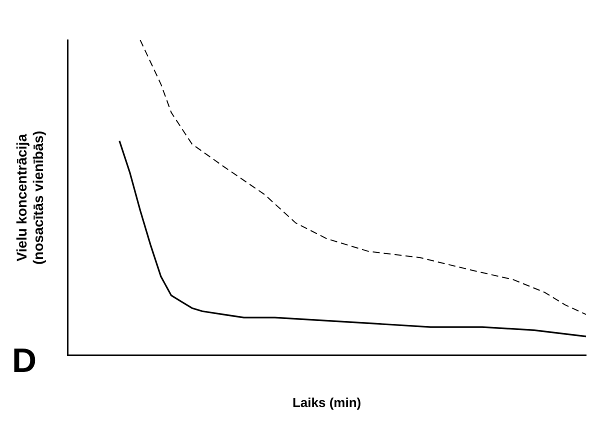 The image size is (590, 425). What do you see at coordinates (327, 402) in the screenshot?
I see `x-axis-title: Laiks (min)` at bounding box center [327, 402].